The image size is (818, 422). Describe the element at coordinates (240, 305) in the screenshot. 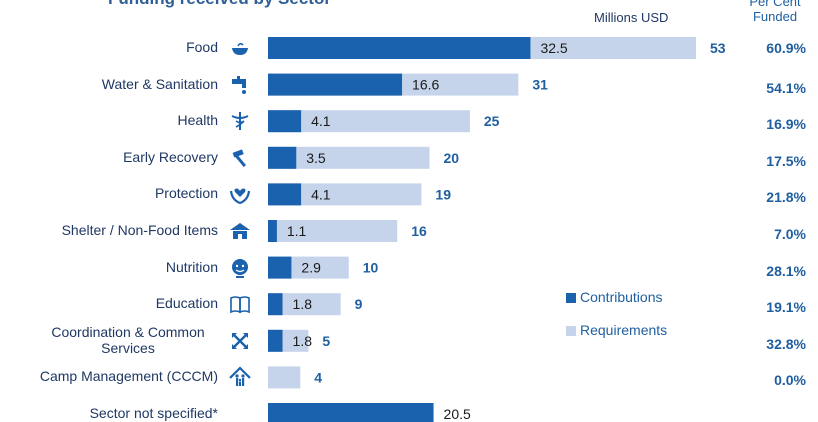

I see `book-icon` at that location.